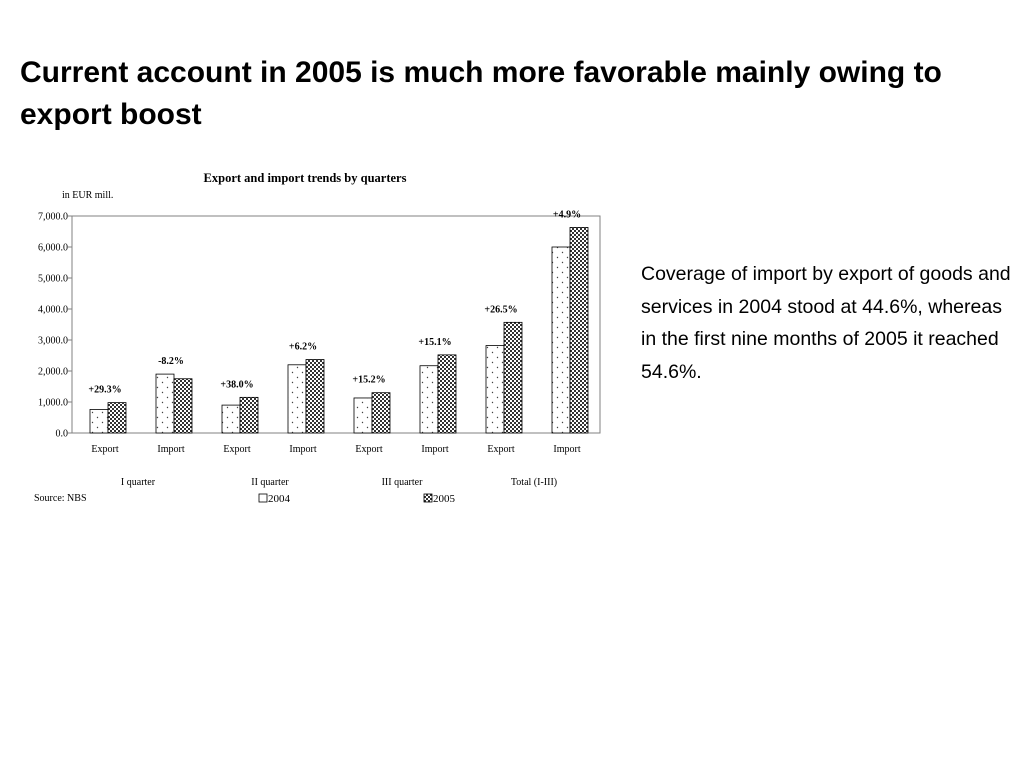 This screenshot has height=768, width=1024. Describe the element at coordinates (87, 195) in the screenshot. I see `unit-label: in EUR mill.` at that location.